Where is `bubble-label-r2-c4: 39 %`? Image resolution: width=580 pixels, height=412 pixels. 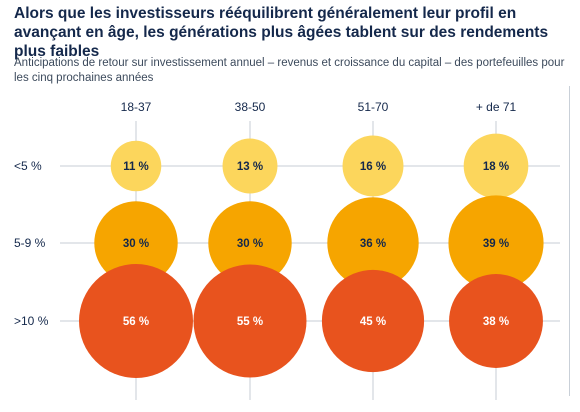 bubble-label-r2-c4: 39 % is located at coordinates (496, 244).